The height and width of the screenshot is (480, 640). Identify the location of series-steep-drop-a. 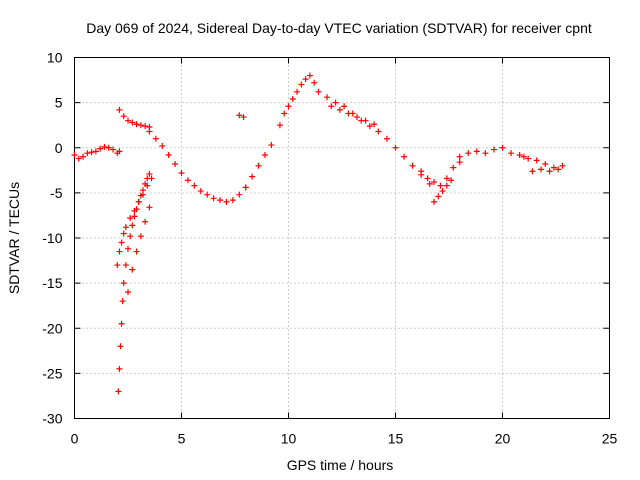
(134, 282).